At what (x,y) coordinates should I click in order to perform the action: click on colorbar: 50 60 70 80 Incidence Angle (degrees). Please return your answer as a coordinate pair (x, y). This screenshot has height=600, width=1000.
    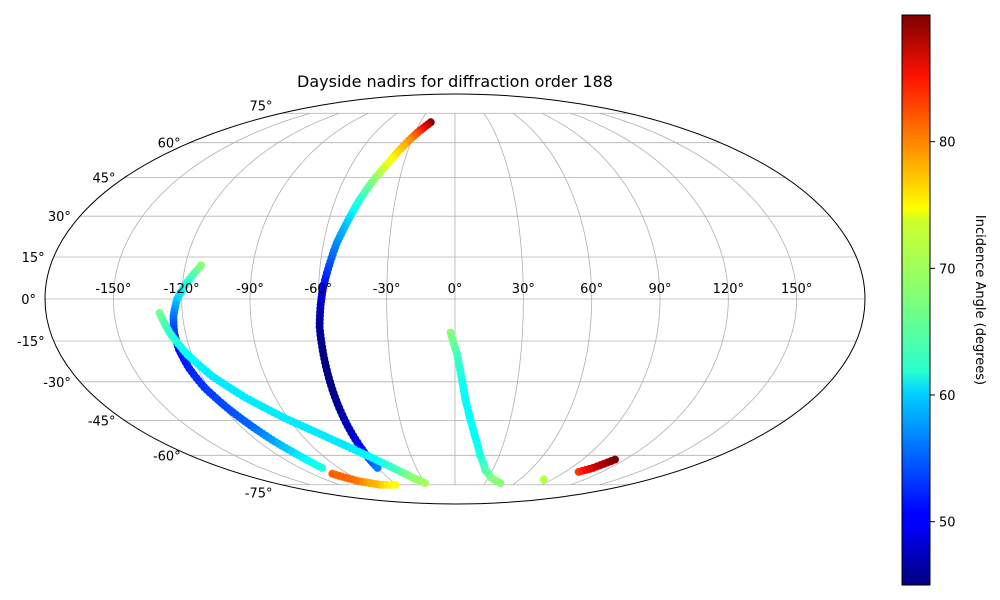
    Looking at the image, I should click on (944, 300).